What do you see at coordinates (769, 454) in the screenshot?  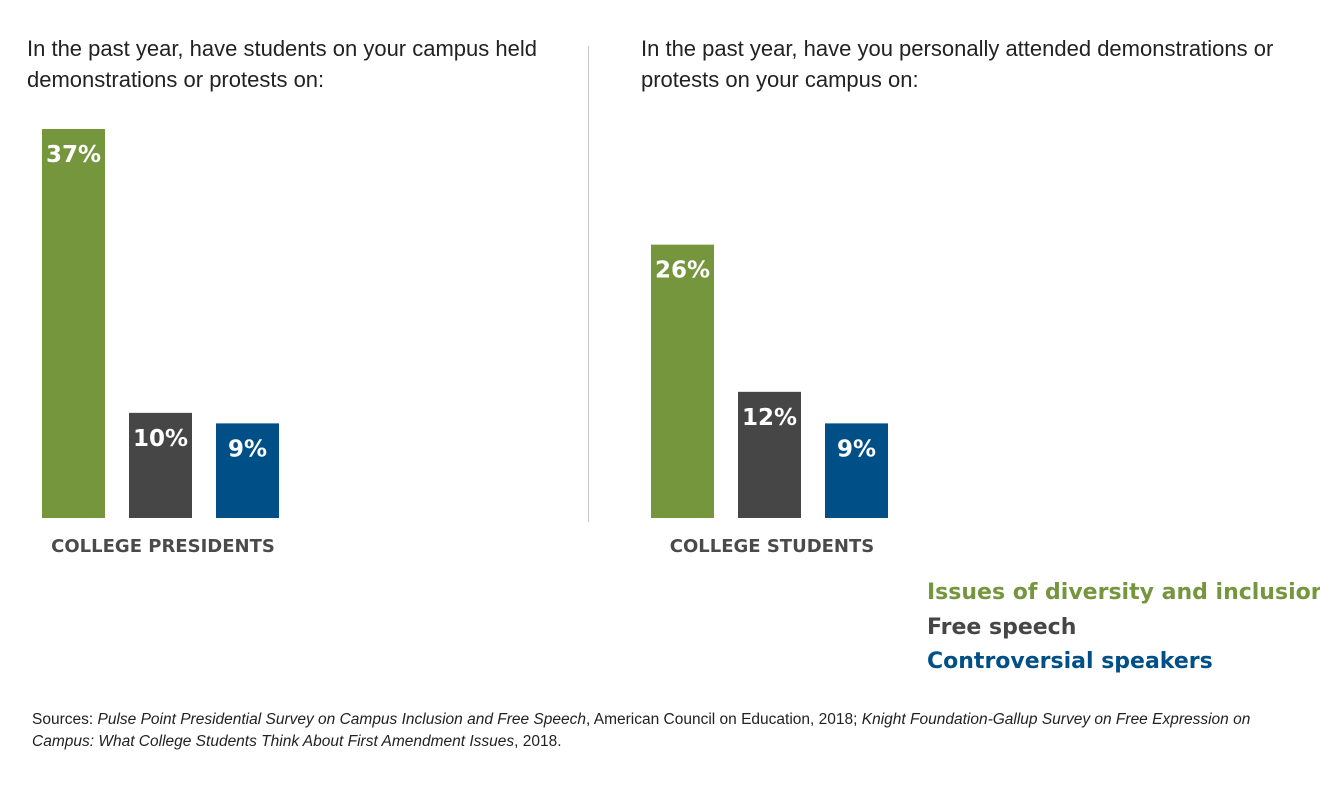 I see `bar-students-free-speech` at bounding box center [769, 454].